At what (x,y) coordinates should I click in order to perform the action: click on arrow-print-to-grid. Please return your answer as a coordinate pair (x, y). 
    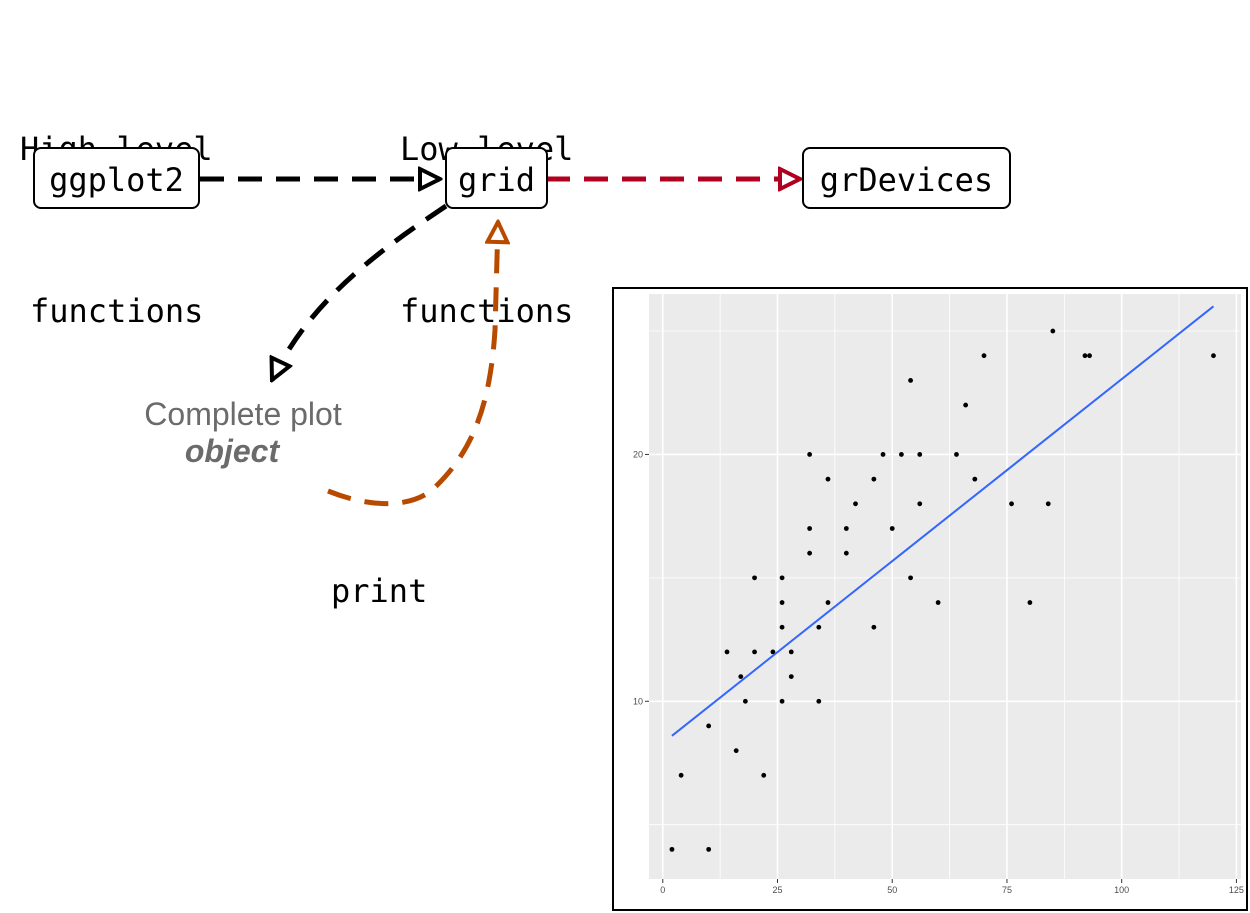
    Looking at the image, I should click on (412, 364).